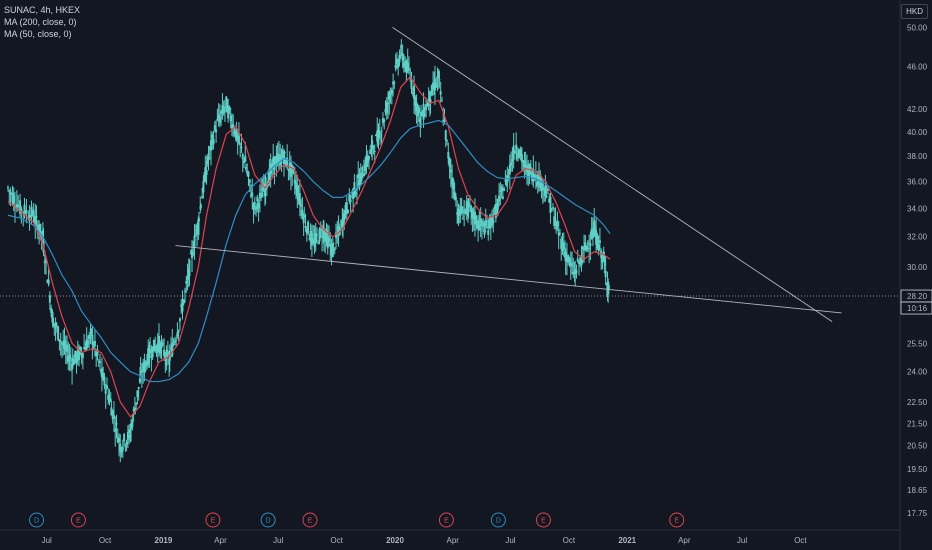 This screenshot has width=932, height=550. What do you see at coordinates (917, 490) in the screenshot?
I see `y-tick-label: 18.65` at bounding box center [917, 490].